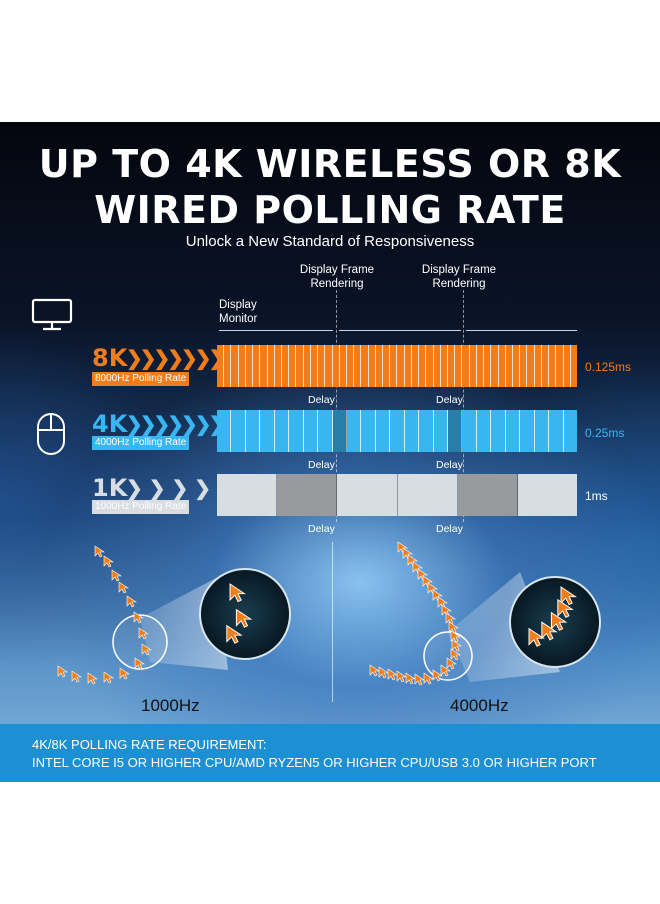 This screenshot has height=904, width=660. Describe the element at coordinates (459, 277) in the screenshot. I see `frame-rendering-label-2: Display Frame Rendering` at that location.